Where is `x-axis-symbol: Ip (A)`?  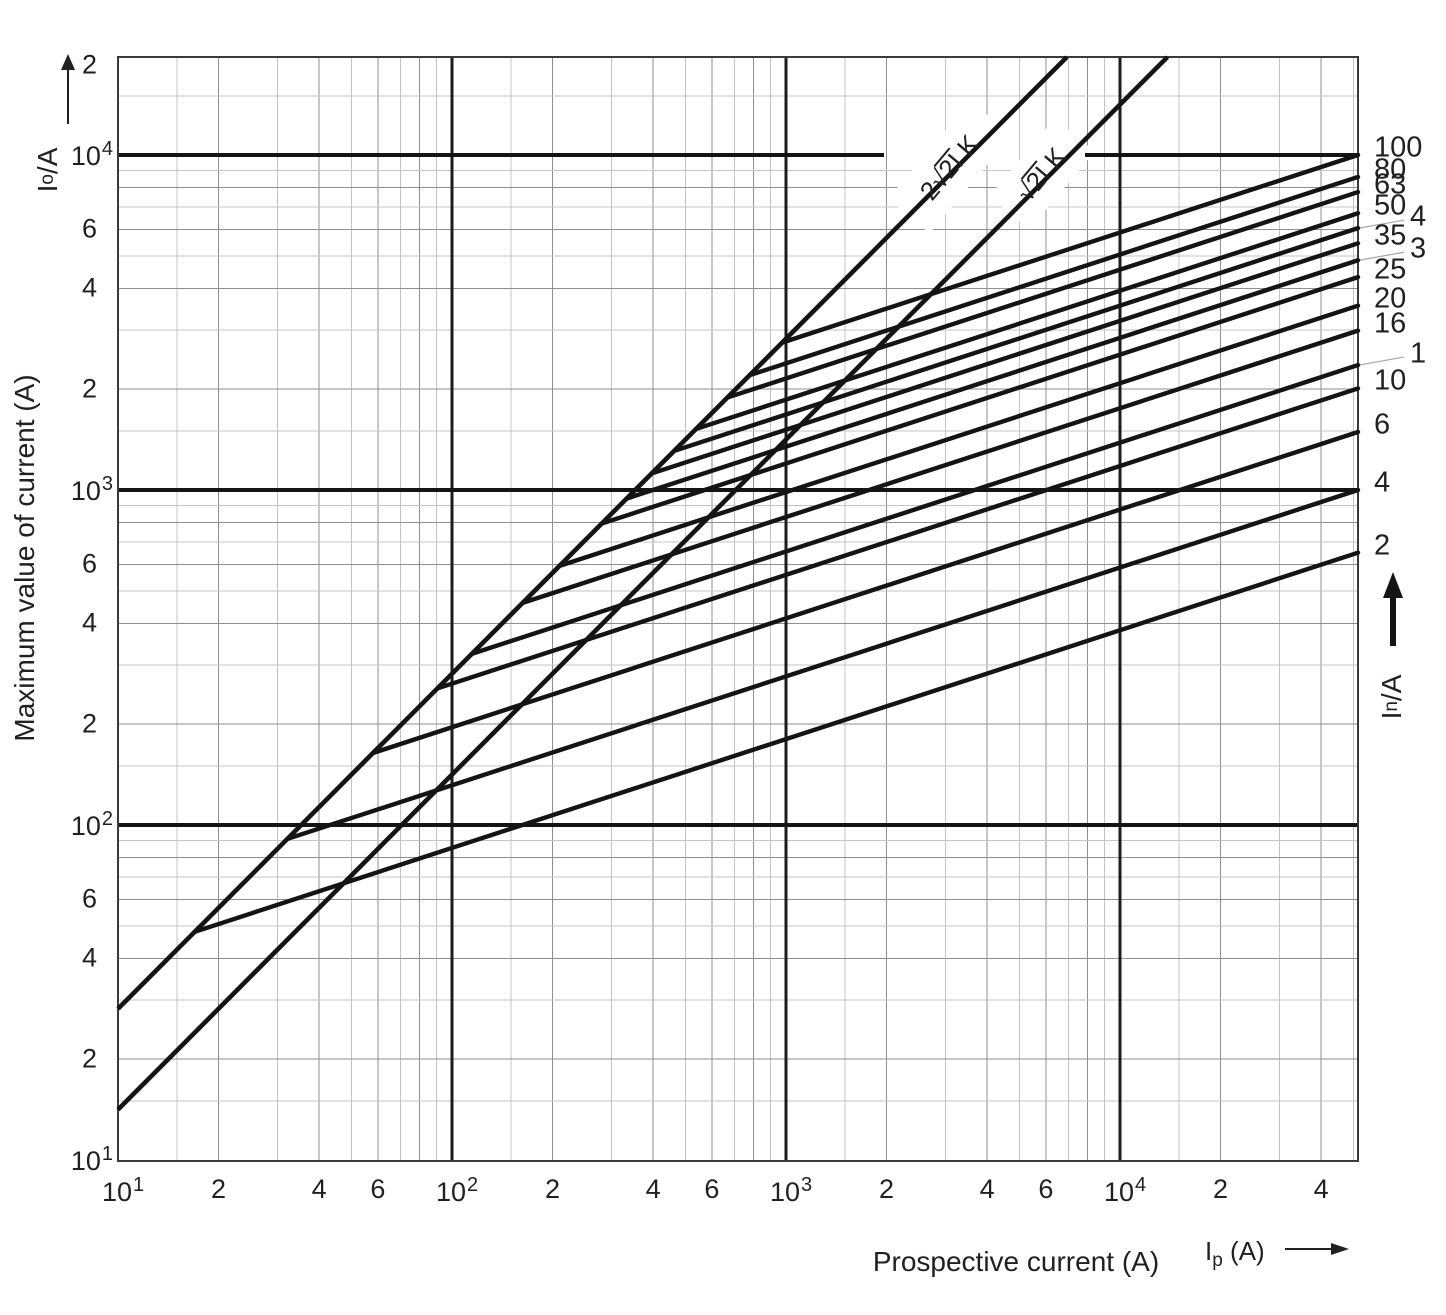 x-axis-symbol: Ip (A) is located at coordinates (1235, 1254).